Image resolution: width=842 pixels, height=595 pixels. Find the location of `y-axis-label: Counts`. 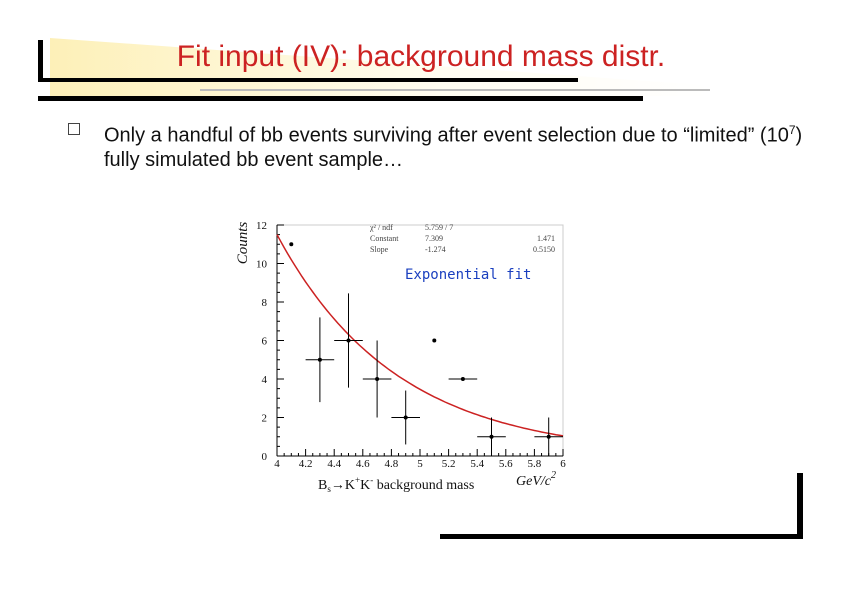

y-axis-label: Counts is located at coordinates (243, 243).